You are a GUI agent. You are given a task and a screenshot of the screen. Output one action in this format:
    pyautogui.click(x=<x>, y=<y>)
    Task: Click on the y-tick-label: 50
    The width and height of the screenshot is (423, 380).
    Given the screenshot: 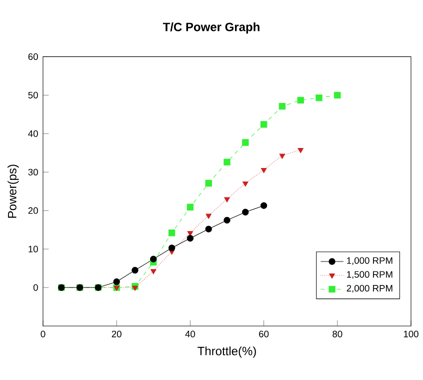 What is the action you would take?
    pyautogui.click(x=33, y=95)
    